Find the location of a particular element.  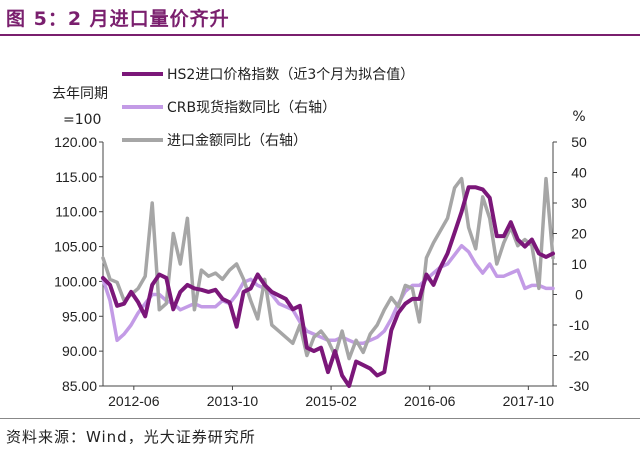

y-left-tick-label: 115.00 is located at coordinates (76, 177).